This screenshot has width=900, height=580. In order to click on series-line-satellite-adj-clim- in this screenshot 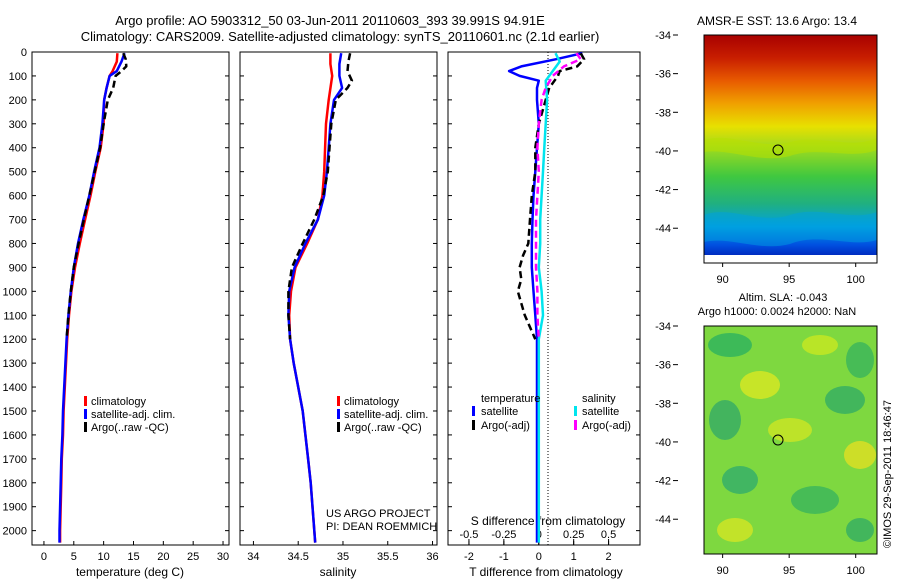, I will do `click(315, 297)`.